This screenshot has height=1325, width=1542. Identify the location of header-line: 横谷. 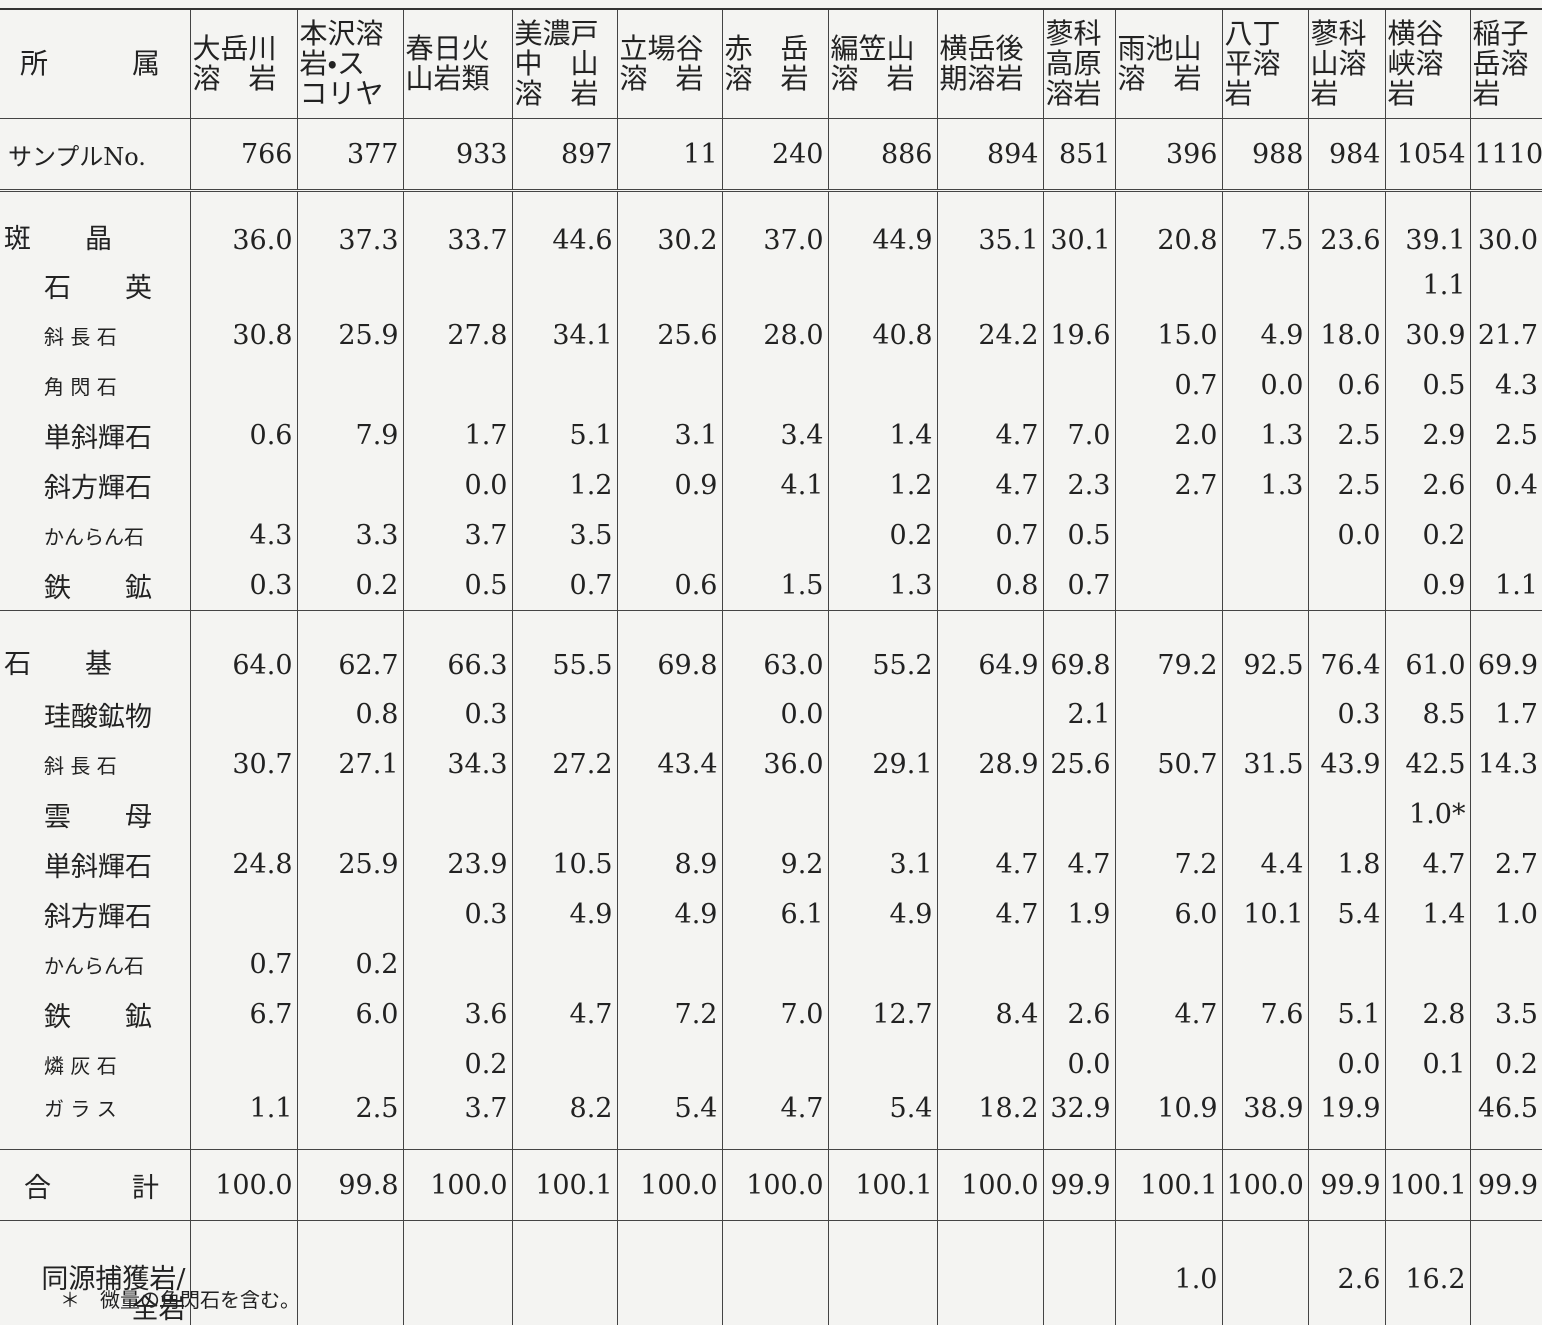
(1428, 34).